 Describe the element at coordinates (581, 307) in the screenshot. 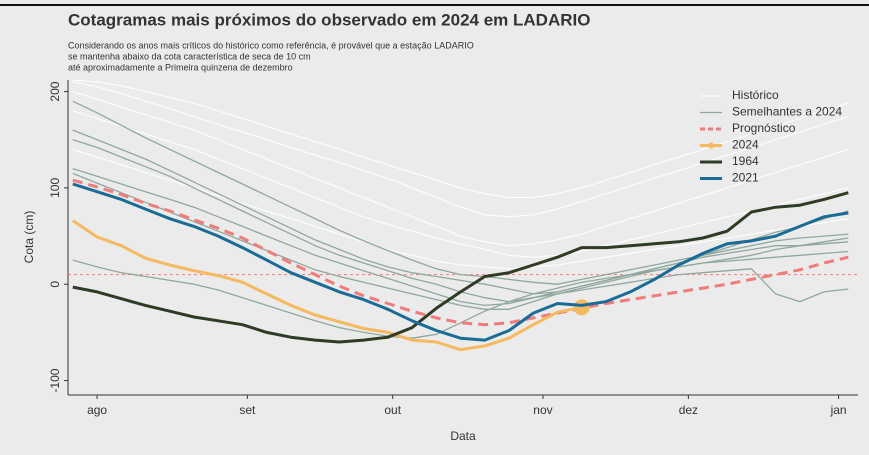

I see `end-marker` at that location.